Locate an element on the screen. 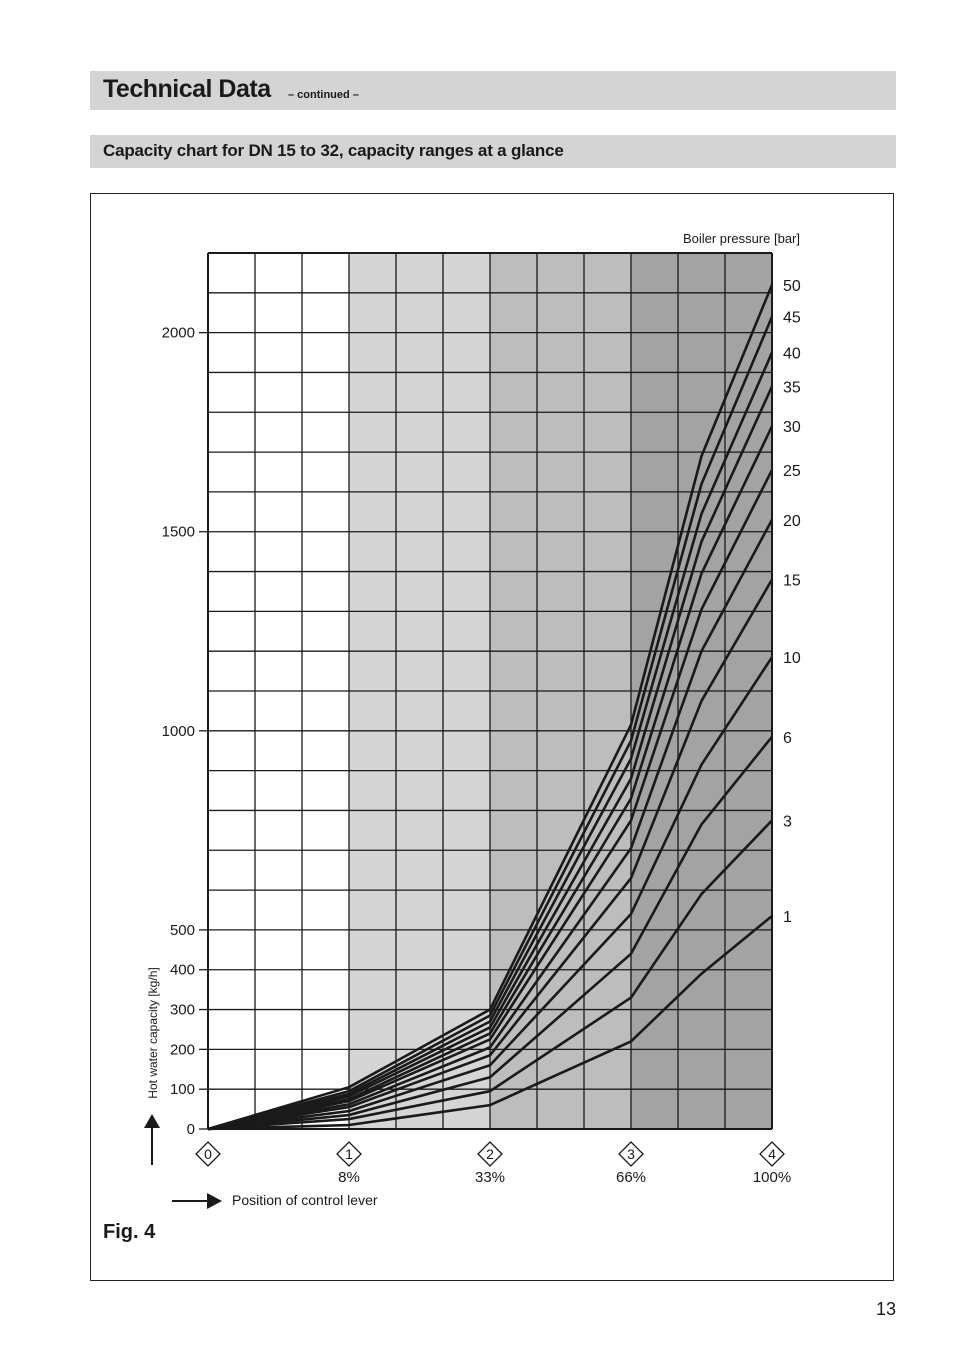  series-label-10: 10 is located at coordinates (792, 658).